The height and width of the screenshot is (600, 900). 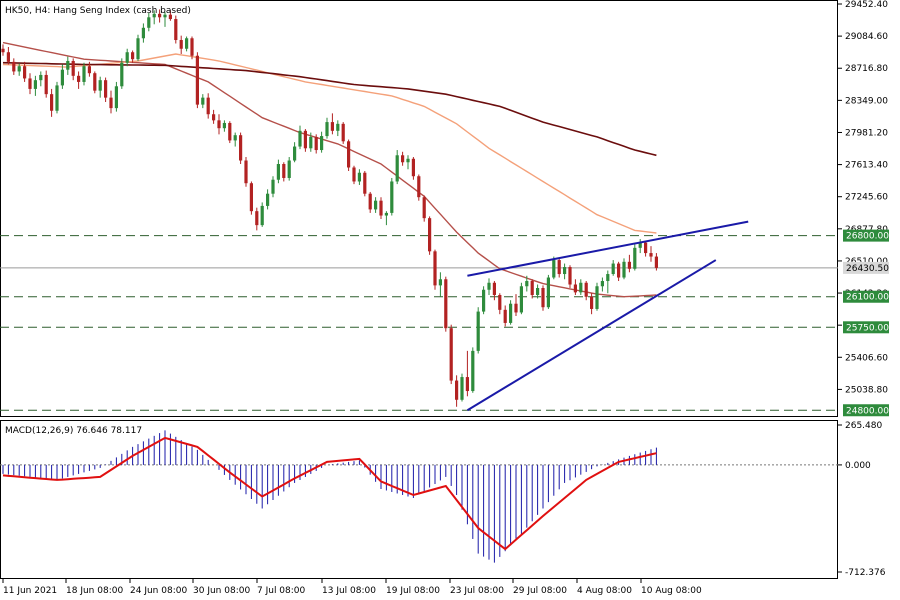 I want to click on price-tick-label: 29452.40, so click(x=866, y=5).